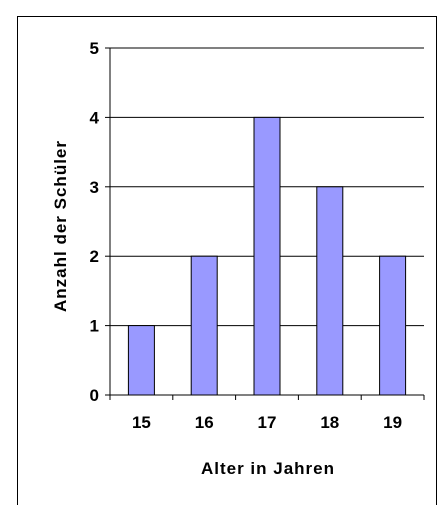 This screenshot has height=505, width=442. Describe the element at coordinates (268, 468) in the screenshot. I see `x-axis-title: Alter in Jahren` at that location.